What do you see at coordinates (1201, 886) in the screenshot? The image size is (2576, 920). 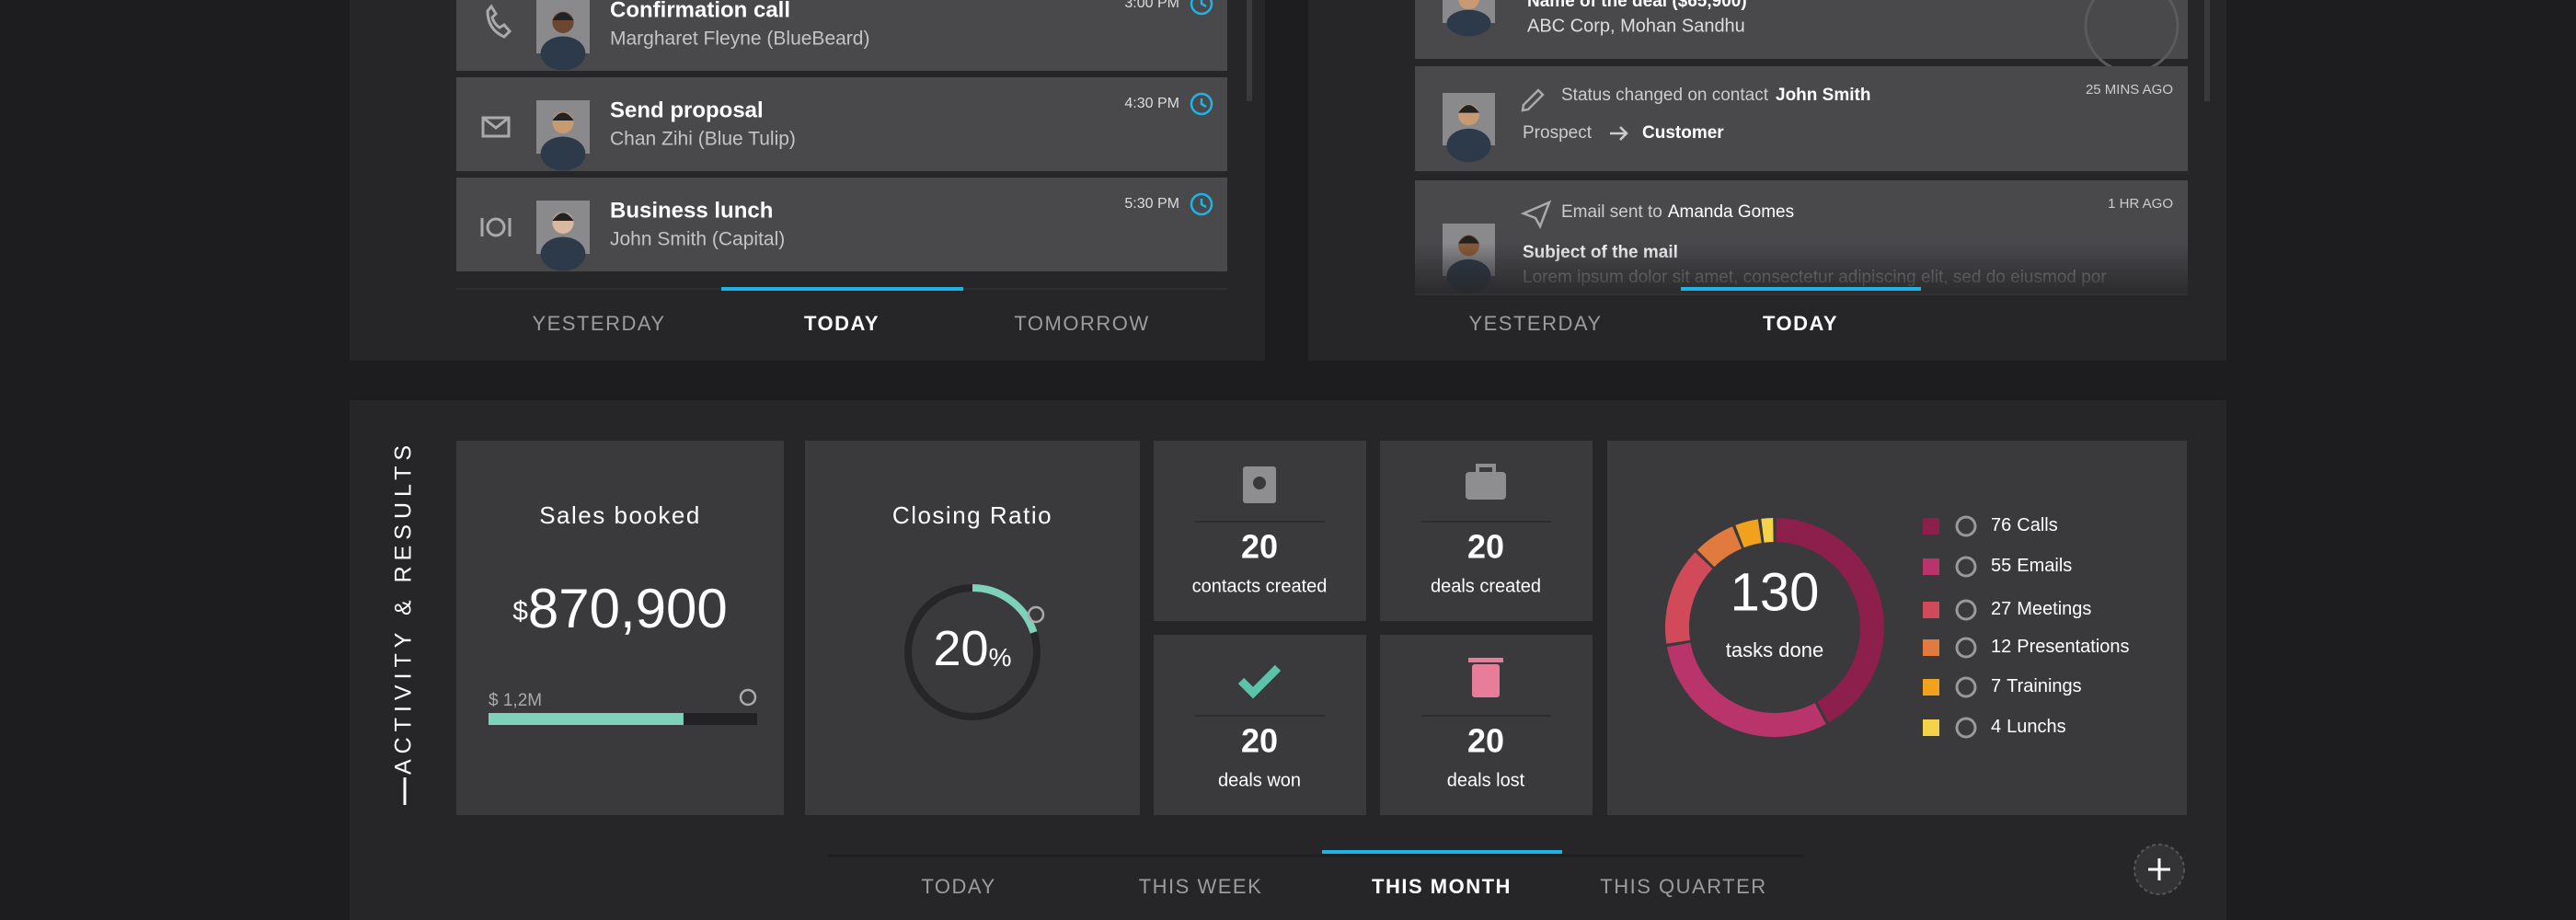 I see `tab: THIS WEEK` at bounding box center [1201, 886].